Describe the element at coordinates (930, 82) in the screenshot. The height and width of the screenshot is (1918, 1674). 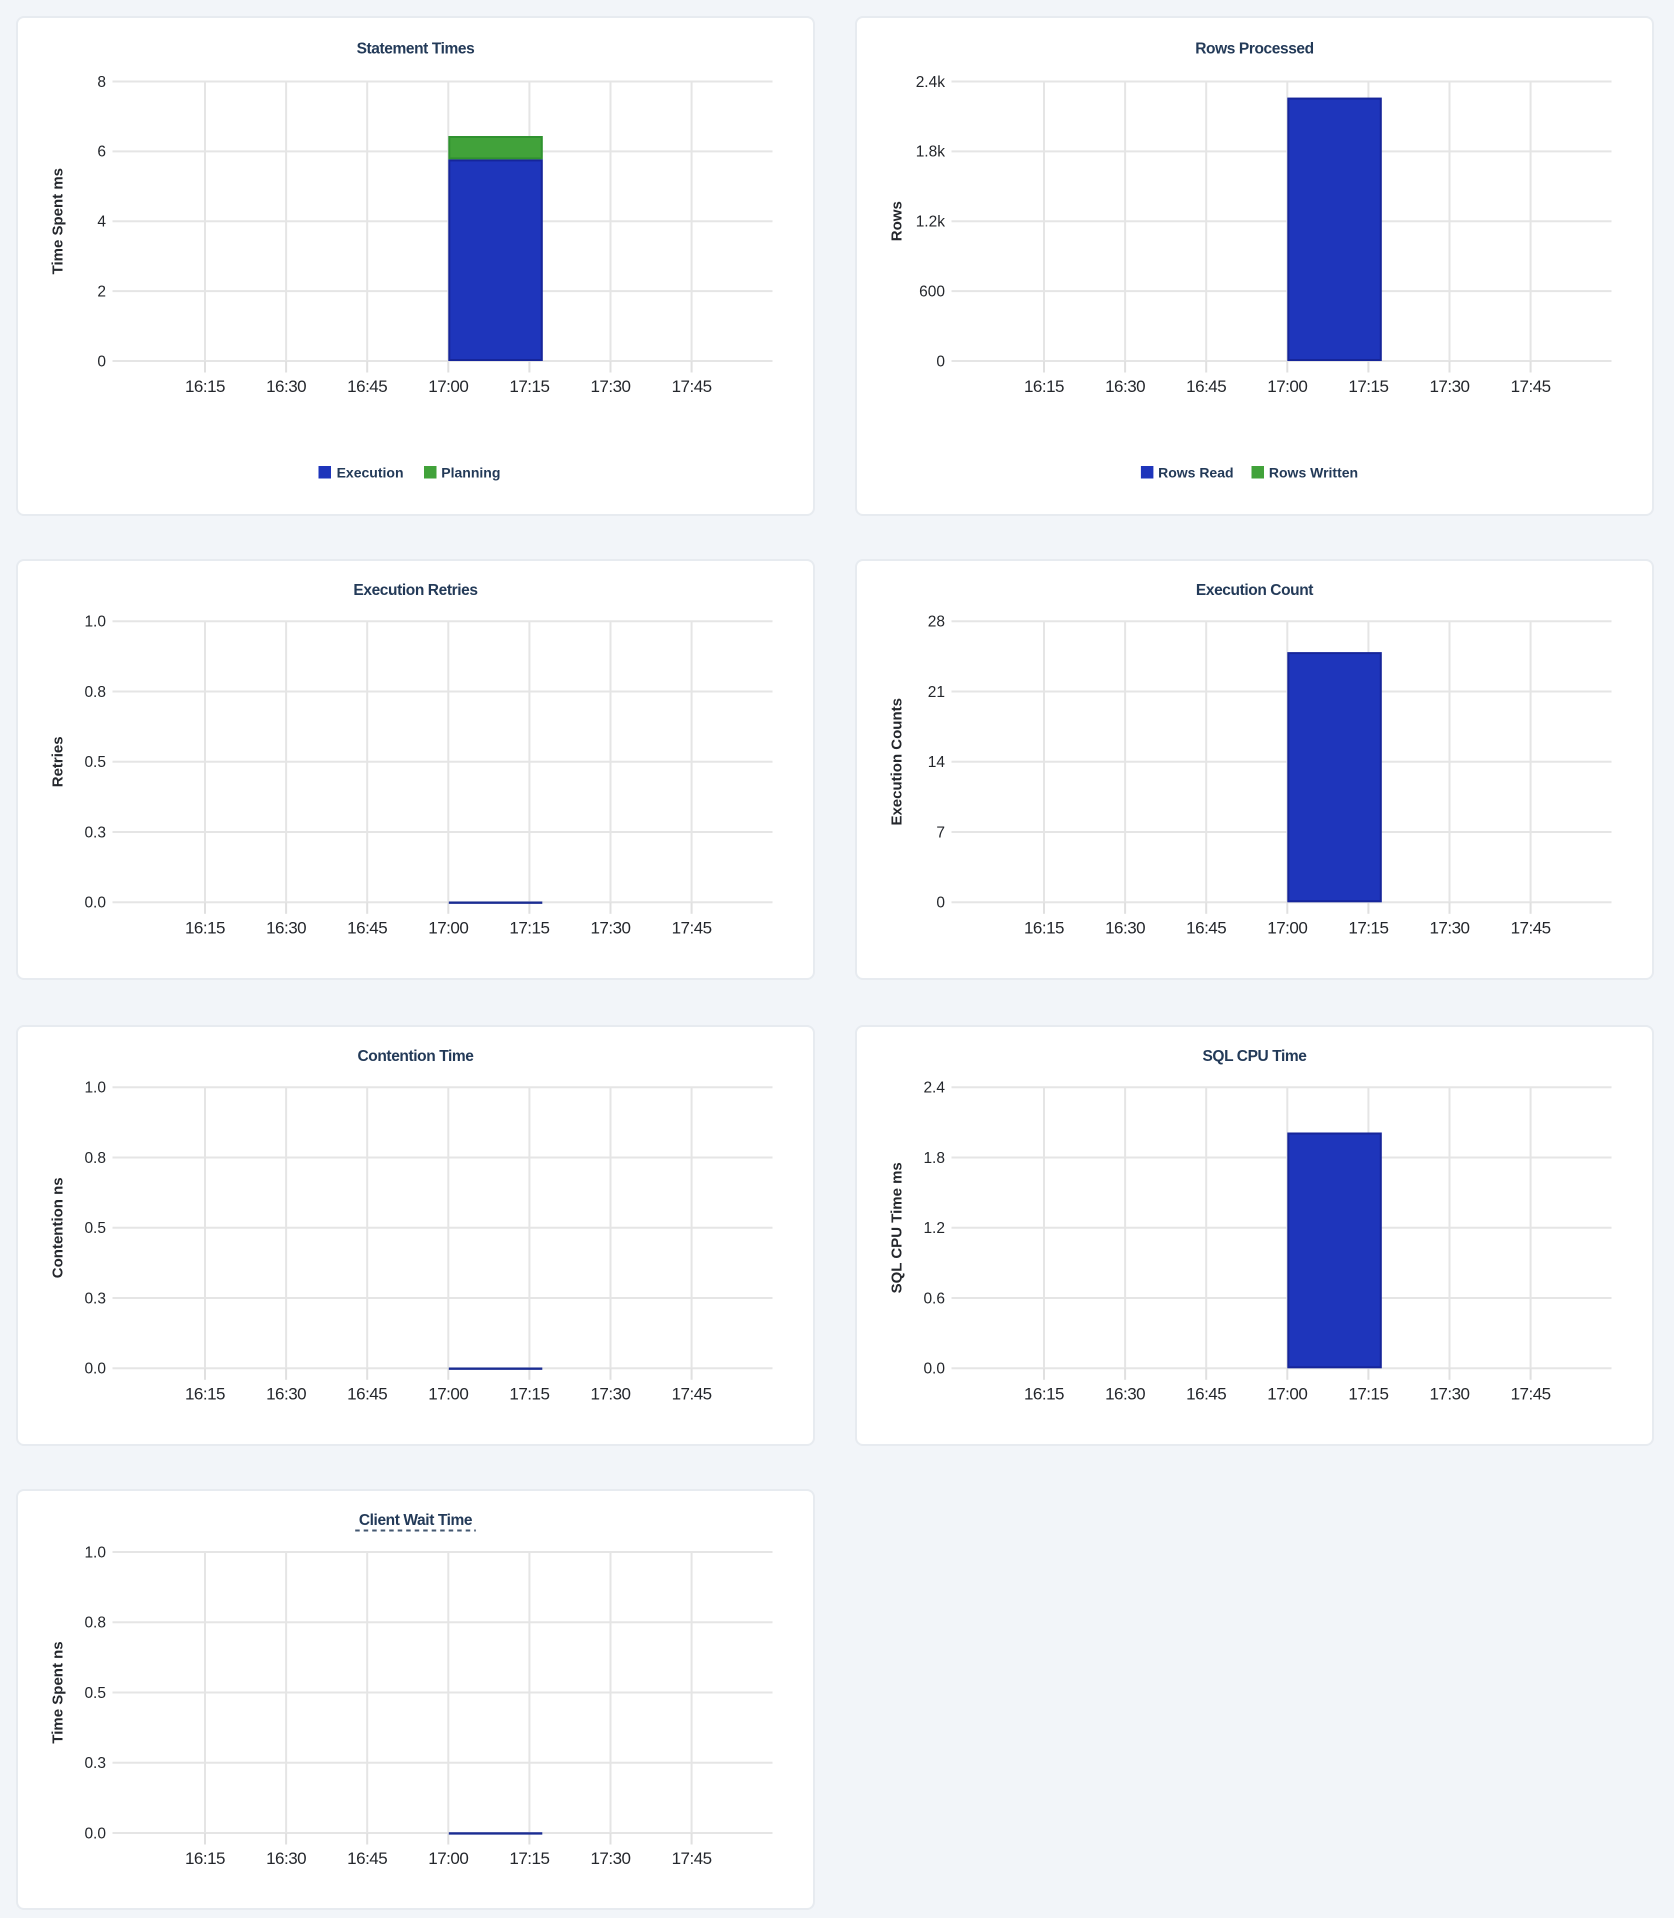
I see `svg-text: 2.4k` at that location.